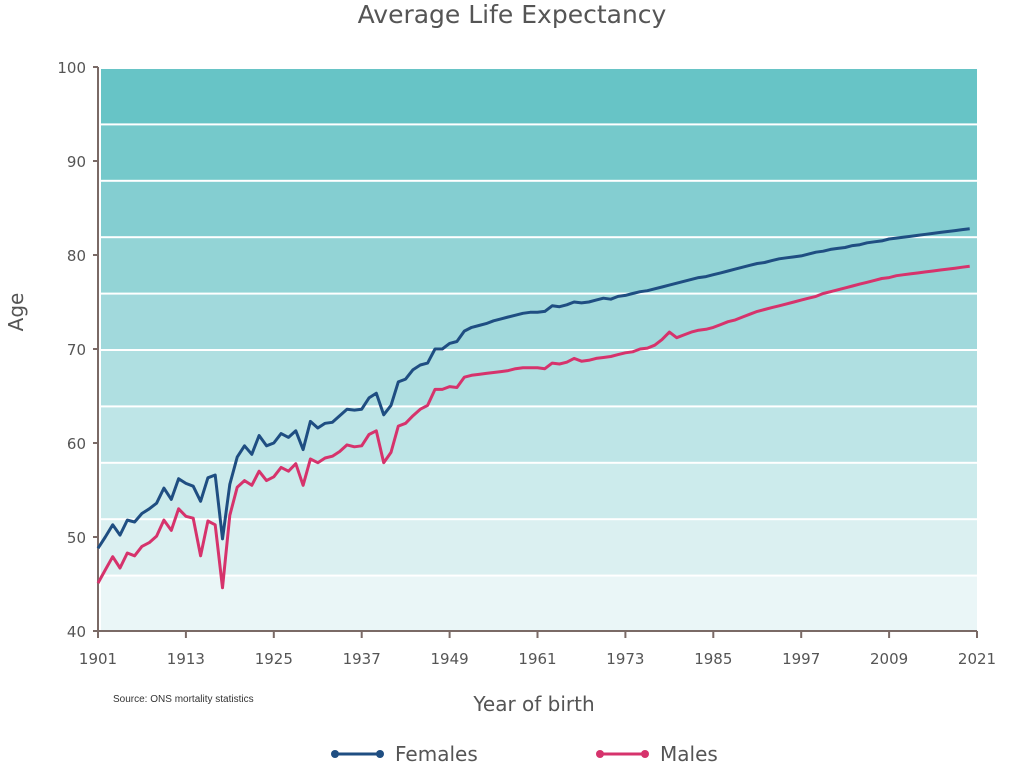  What do you see at coordinates (436, 754) in the screenshot?
I see `legend-label-females: Females` at bounding box center [436, 754].